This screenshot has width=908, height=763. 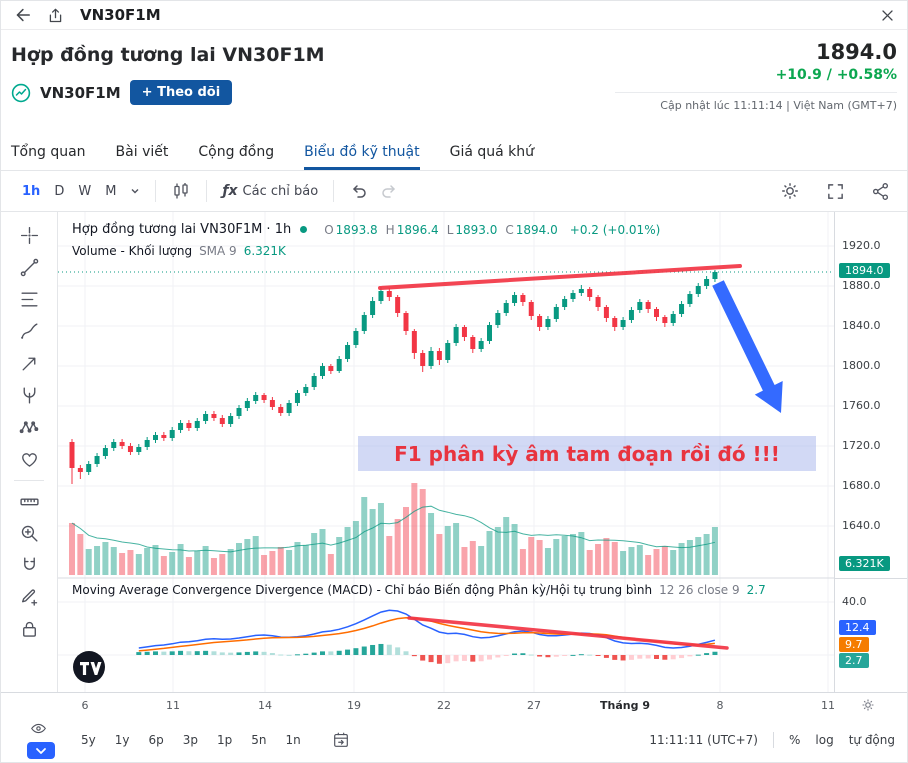 What do you see at coordinates (142, 151) in the screenshot?
I see `tab-bai-viet: Bài viết` at bounding box center [142, 151].